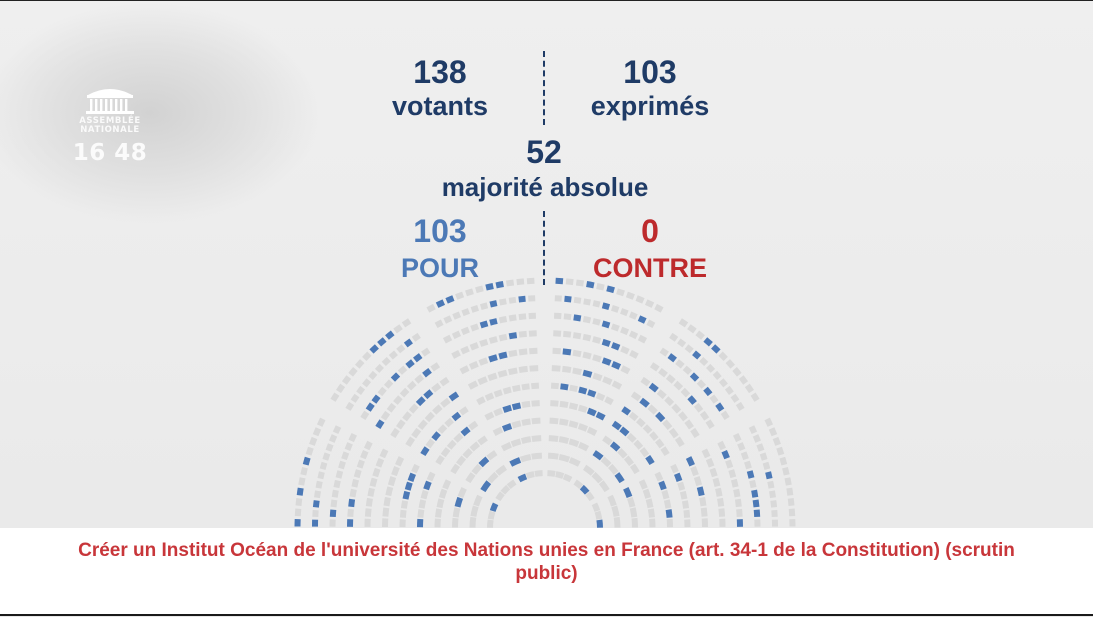 The height and width of the screenshot is (617, 1093). I want to click on votants-label: votants, so click(440, 106).